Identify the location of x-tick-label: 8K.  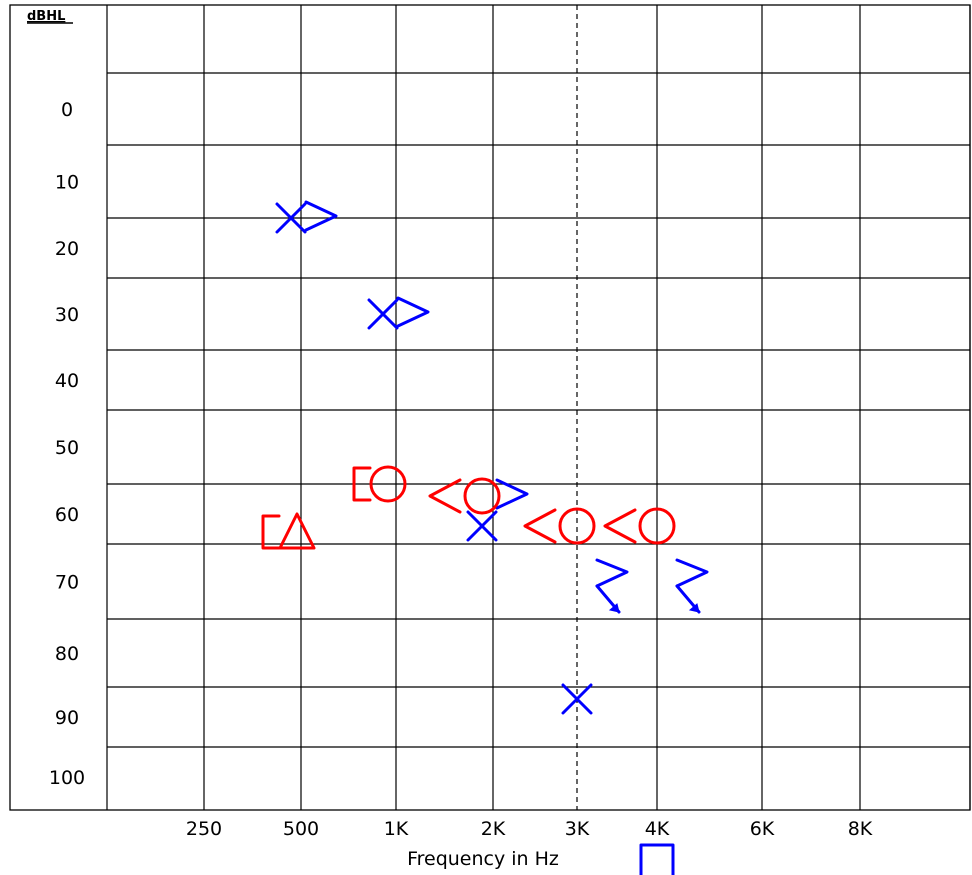
(860, 829).